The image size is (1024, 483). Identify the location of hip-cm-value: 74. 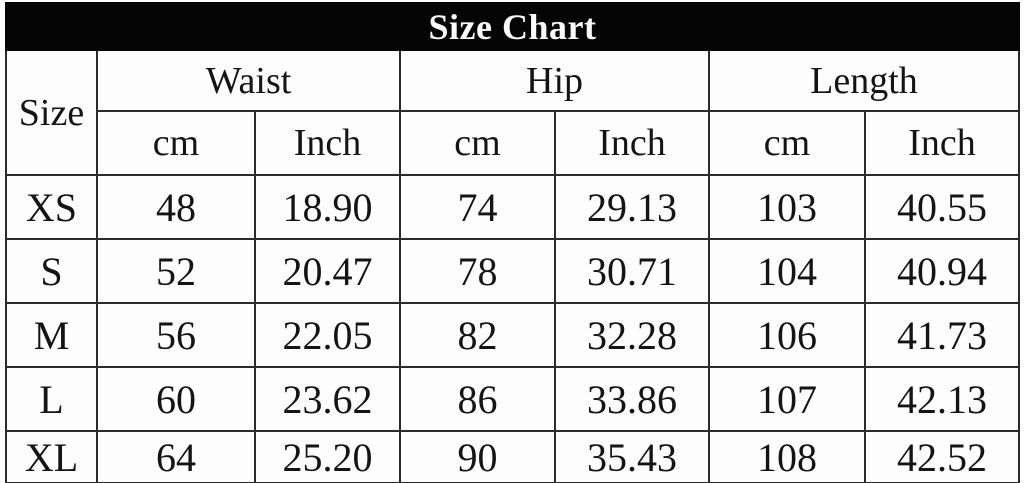
(477, 207).